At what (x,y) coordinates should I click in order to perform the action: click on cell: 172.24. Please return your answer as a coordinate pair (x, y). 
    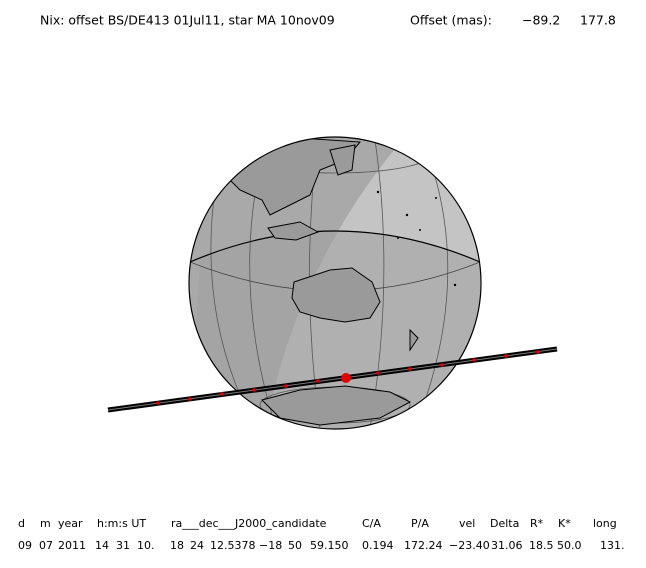
    Looking at the image, I should click on (423, 545).